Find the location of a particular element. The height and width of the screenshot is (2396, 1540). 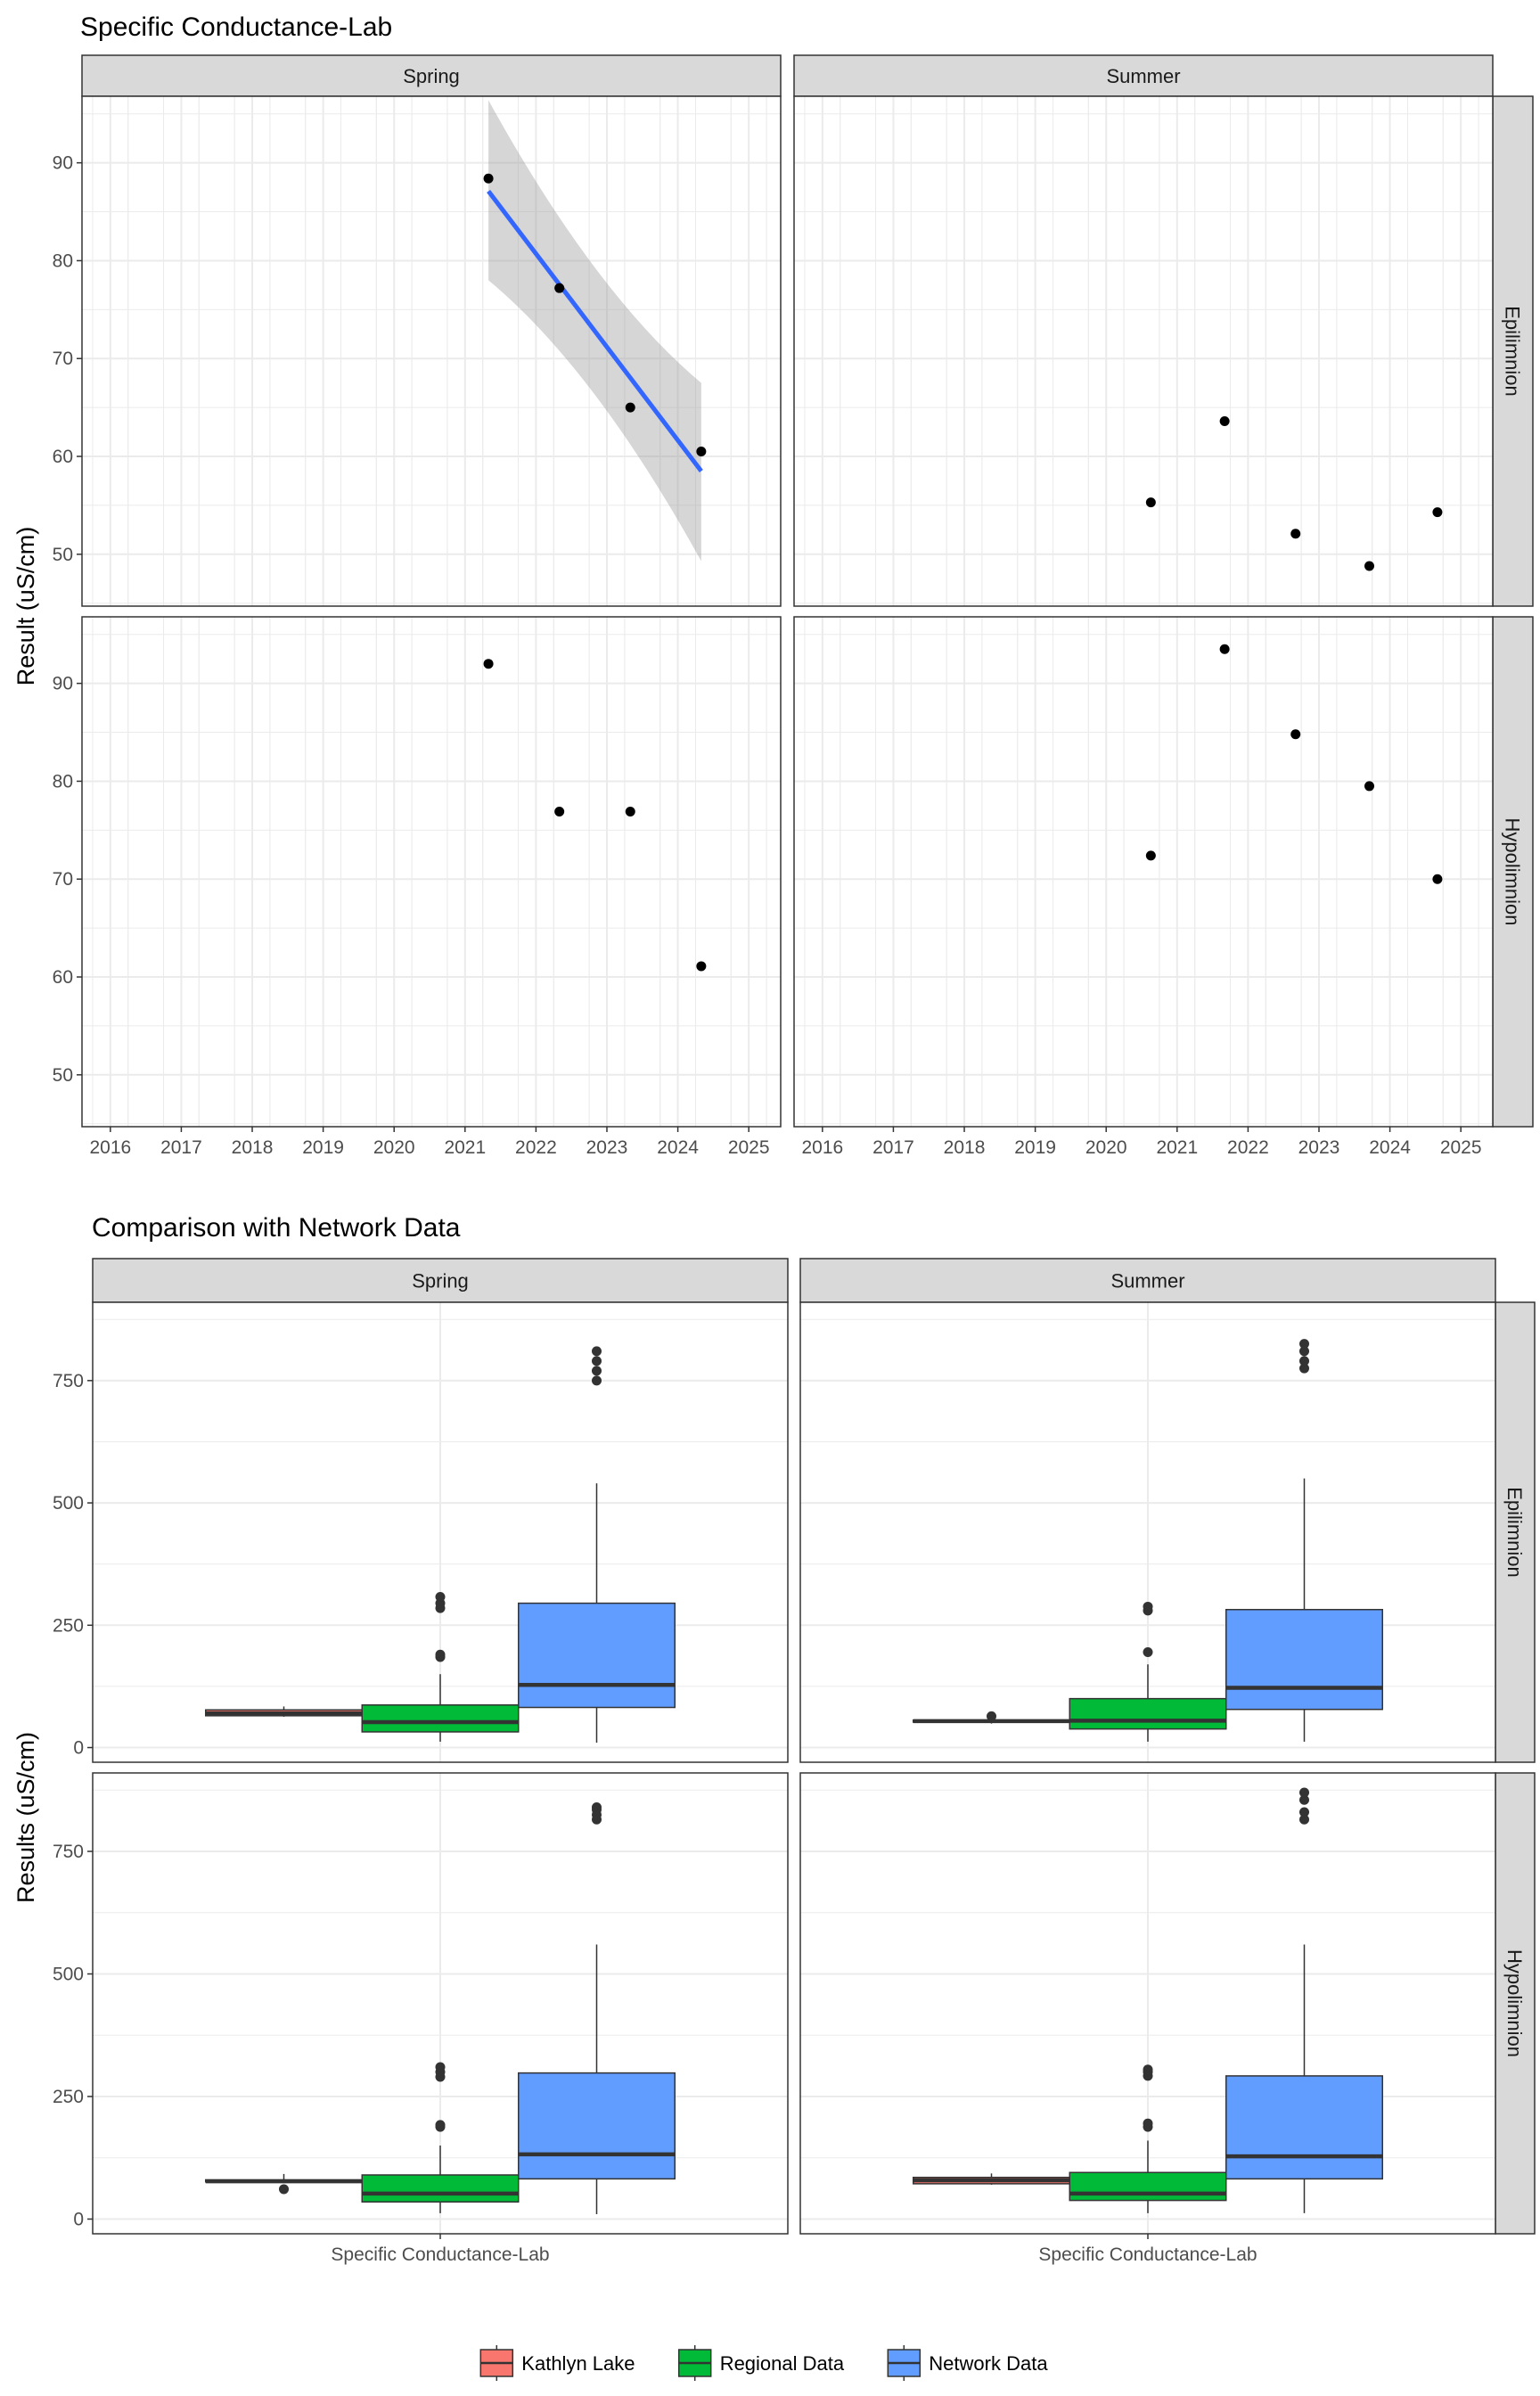

panel-spring-epilimnion: 50 60 70 80 90 is located at coordinates (417, 351).